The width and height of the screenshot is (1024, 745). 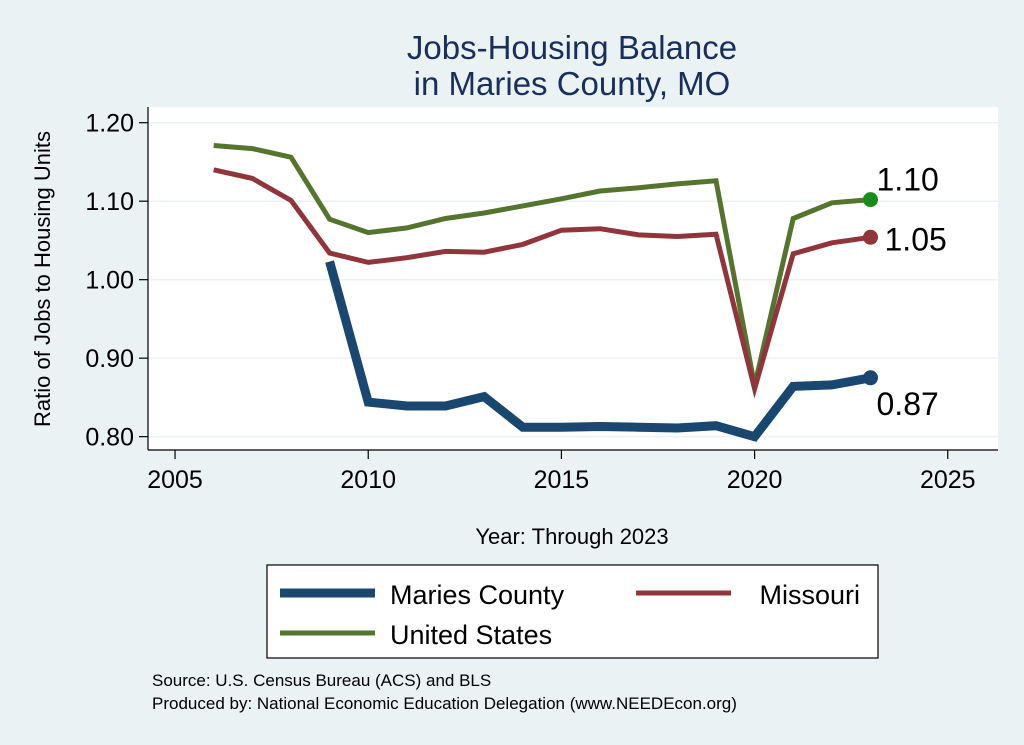 I want to click on legend-box, so click(x=572, y=611).